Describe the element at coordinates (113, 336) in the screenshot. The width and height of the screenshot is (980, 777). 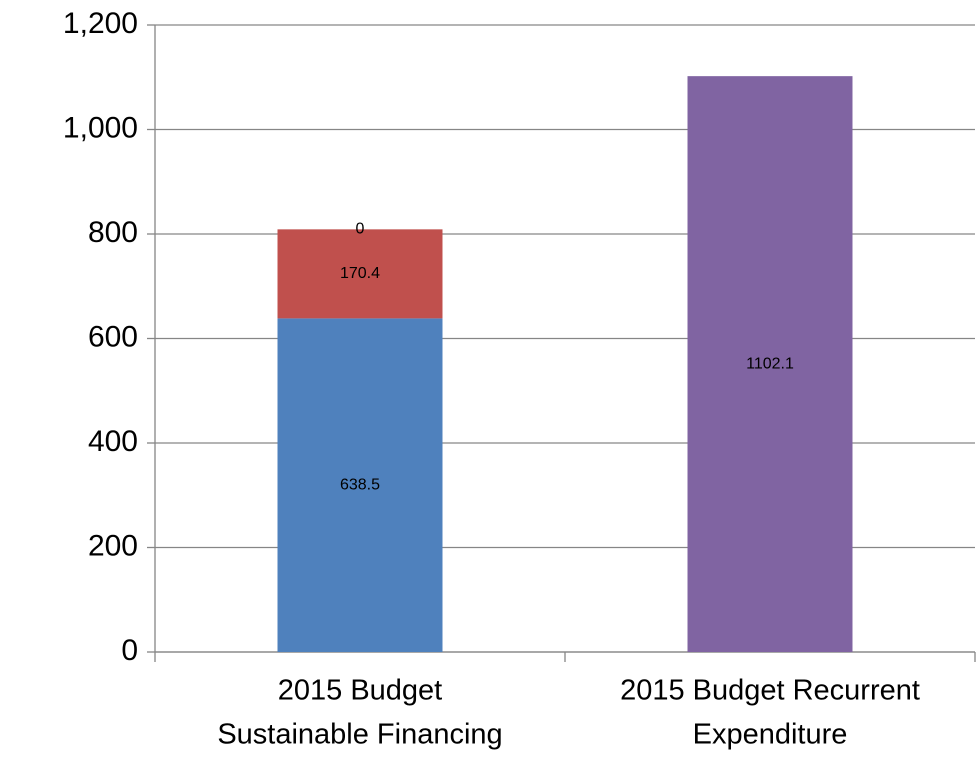
I see `y-tick-label: 600` at that location.